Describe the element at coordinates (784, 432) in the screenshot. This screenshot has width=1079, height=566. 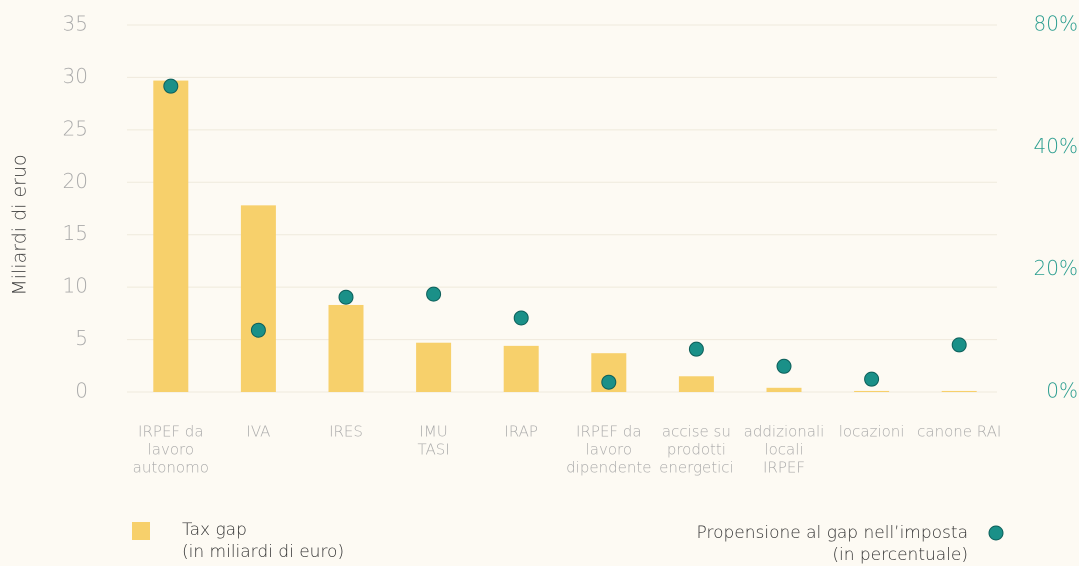
I see `x-tick-label: addizionali` at that location.